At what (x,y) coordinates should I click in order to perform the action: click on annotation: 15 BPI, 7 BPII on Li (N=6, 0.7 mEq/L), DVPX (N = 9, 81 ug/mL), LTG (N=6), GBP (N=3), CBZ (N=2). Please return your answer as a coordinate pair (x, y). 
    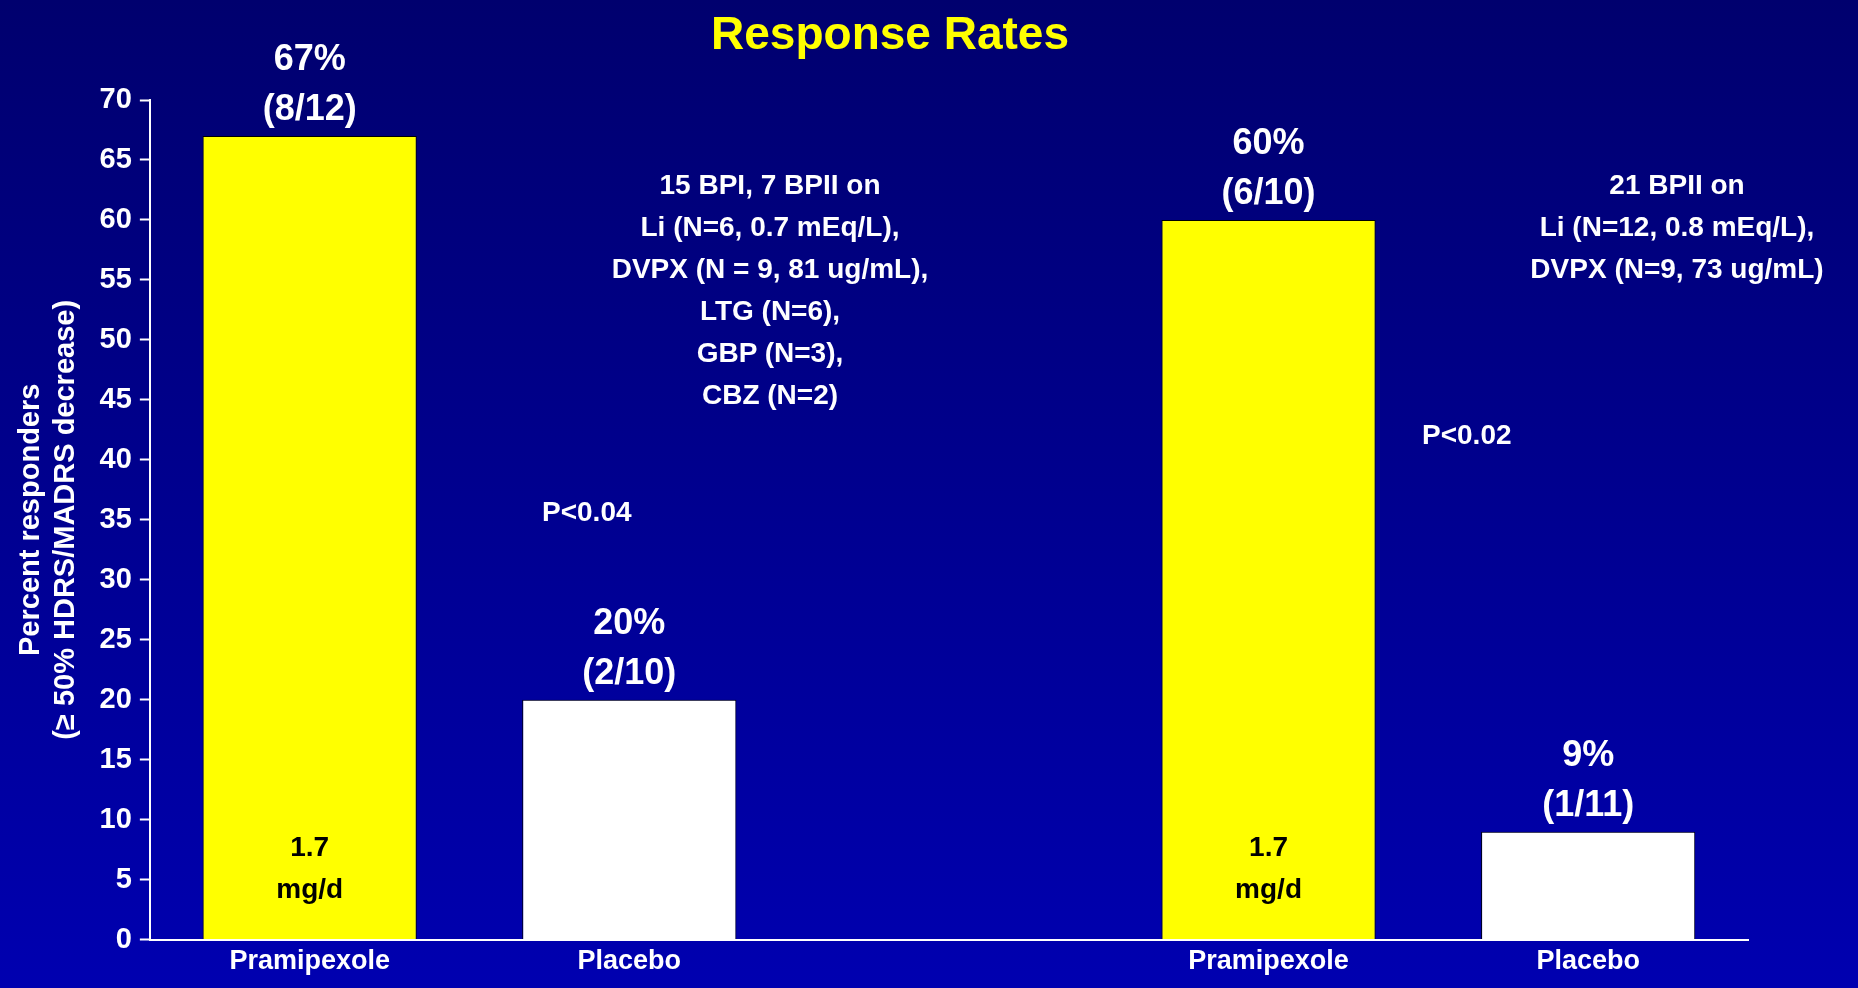
    Looking at the image, I should click on (770, 289).